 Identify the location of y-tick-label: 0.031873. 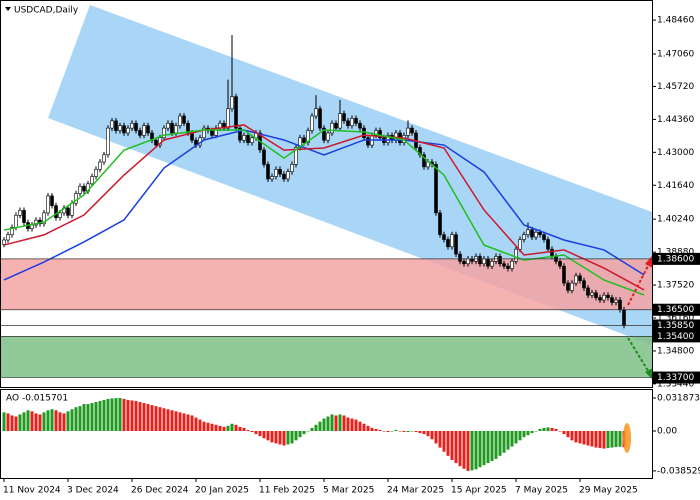
(678, 398).